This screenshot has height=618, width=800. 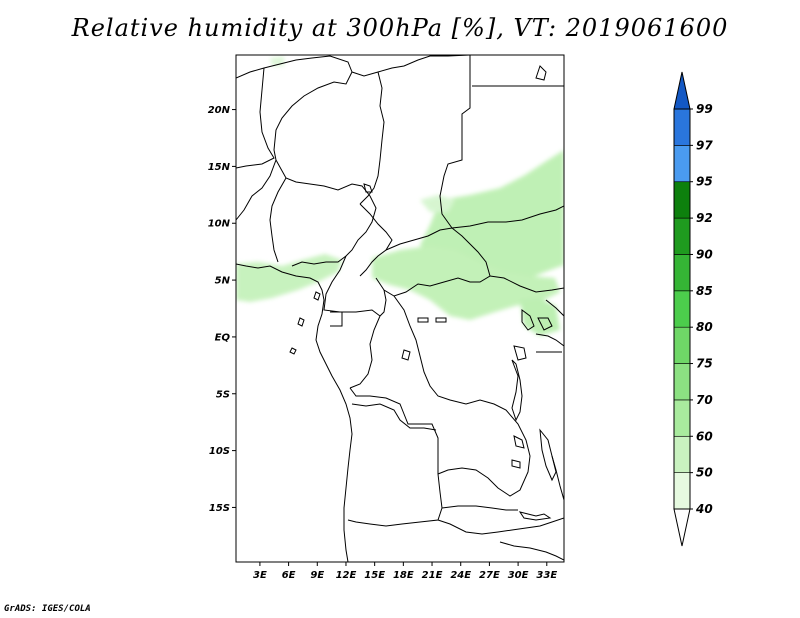 I want to click on lon-tick-label: 6E, so click(x=289, y=575).